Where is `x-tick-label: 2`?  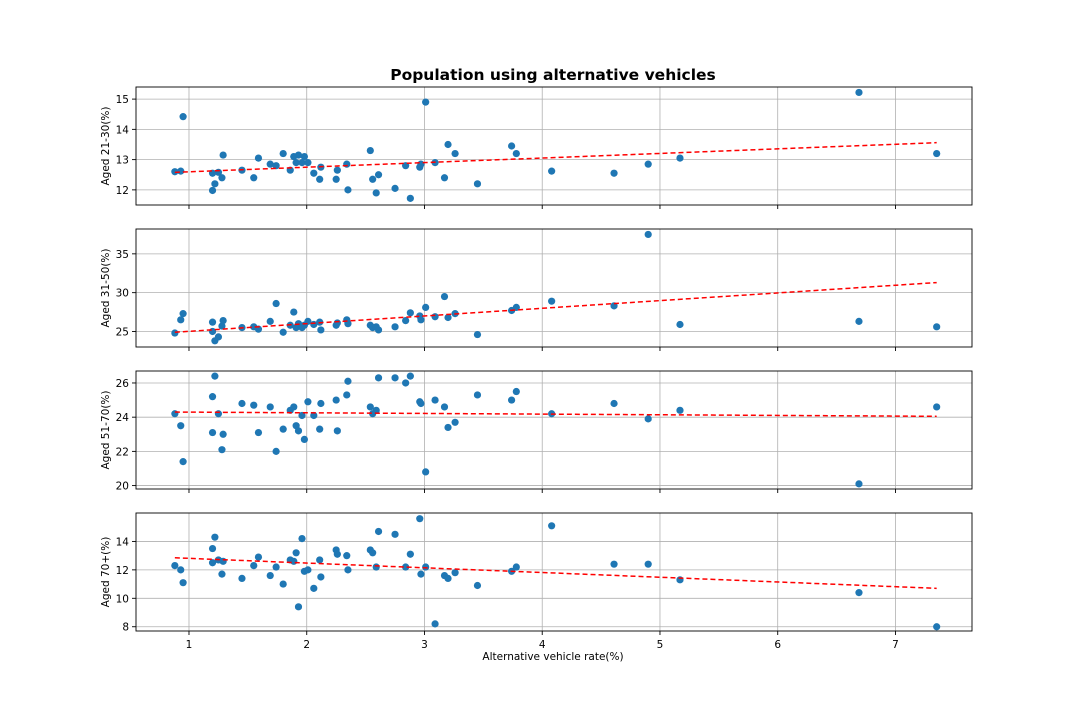 x-tick-label: 2 is located at coordinates (306, 645).